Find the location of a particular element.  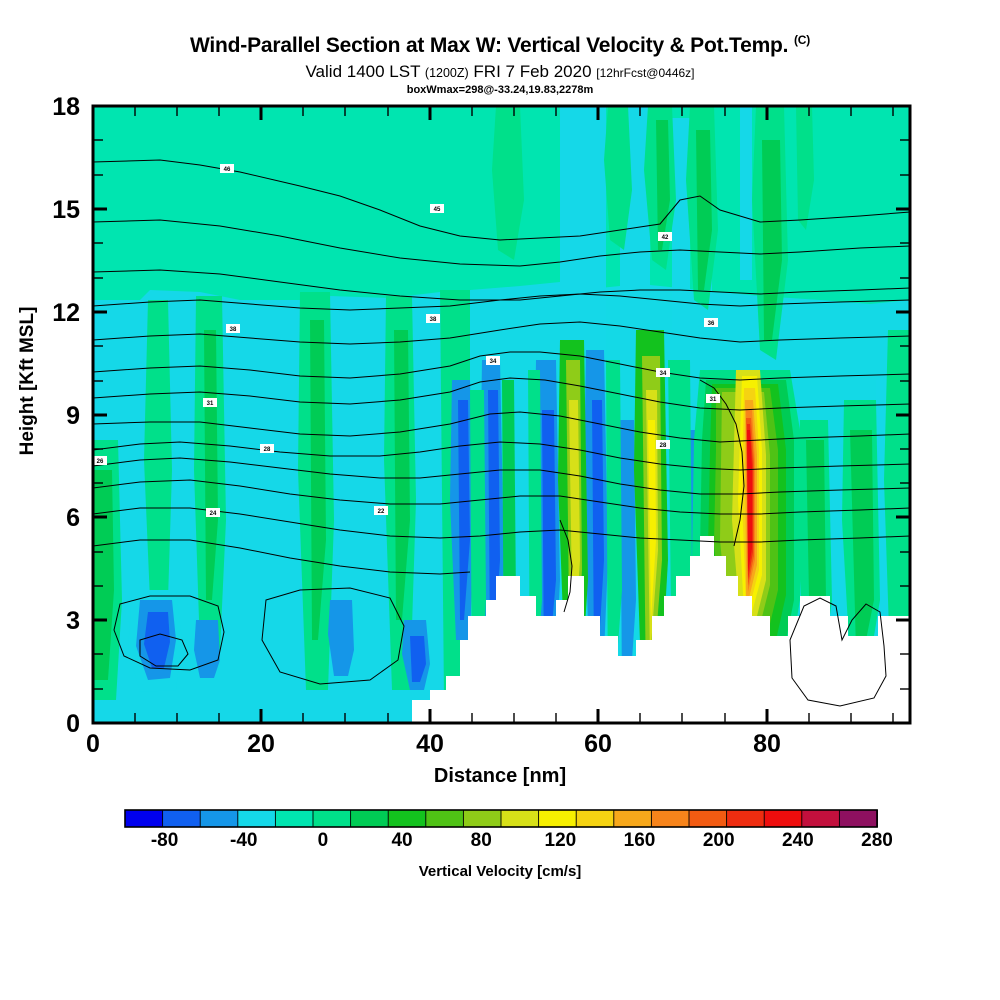

x-tick-labels: 0 20 40 60 80 is located at coordinates (433, 744).